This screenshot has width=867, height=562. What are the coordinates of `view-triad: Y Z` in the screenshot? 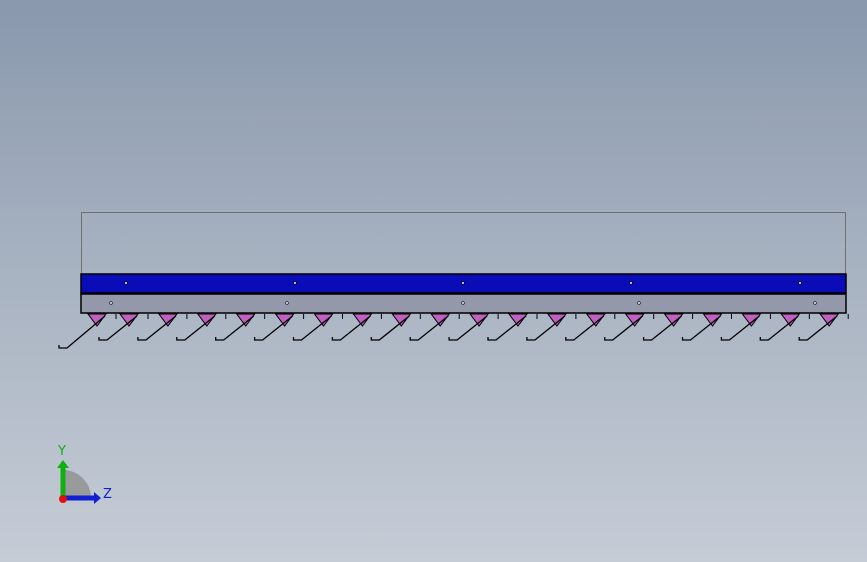 It's located at (84, 474).